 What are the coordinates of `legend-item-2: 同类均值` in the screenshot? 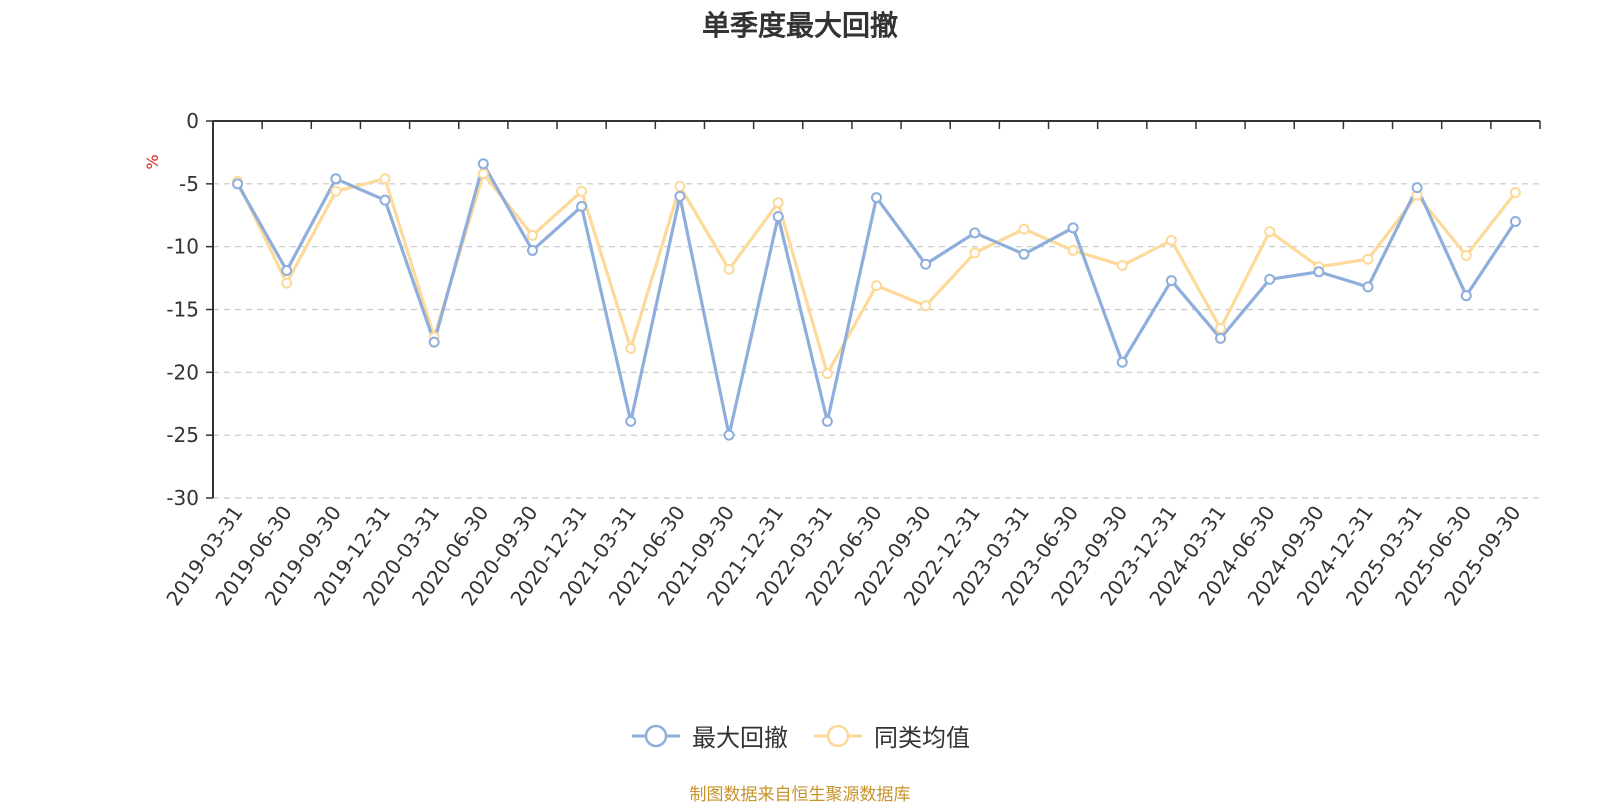 It's located at (891, 735).